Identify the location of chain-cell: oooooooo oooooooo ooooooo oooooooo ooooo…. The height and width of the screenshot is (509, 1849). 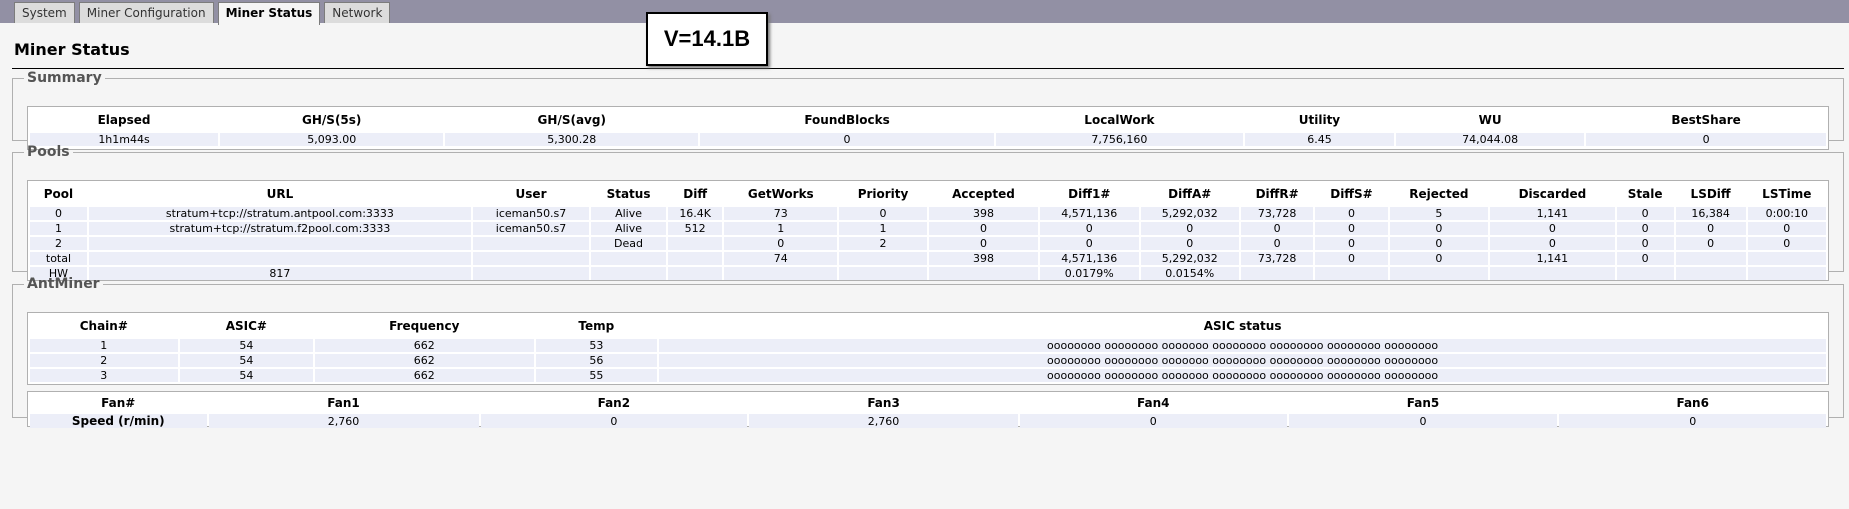
(1242, 360).